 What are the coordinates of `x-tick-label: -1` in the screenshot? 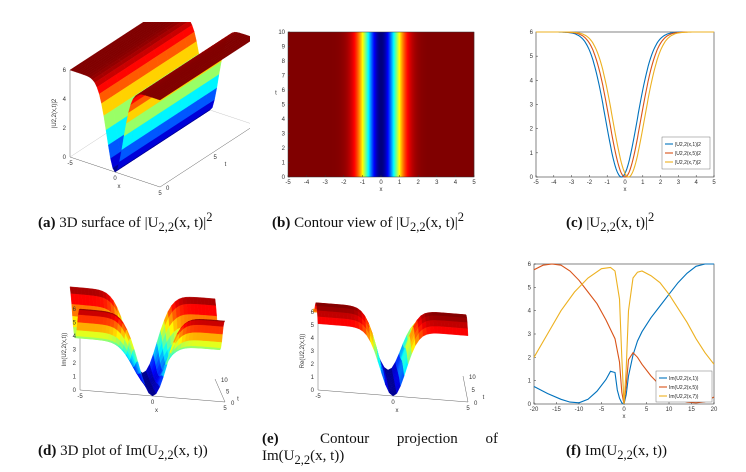 It's located at (363, 183).